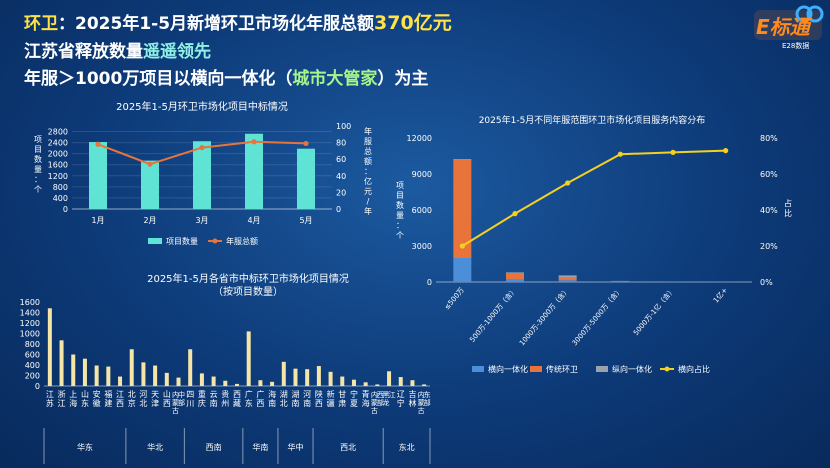 This screenshot has width=830, height=468. I want to click on x-tick-label: 浙江, so click(62, 398).